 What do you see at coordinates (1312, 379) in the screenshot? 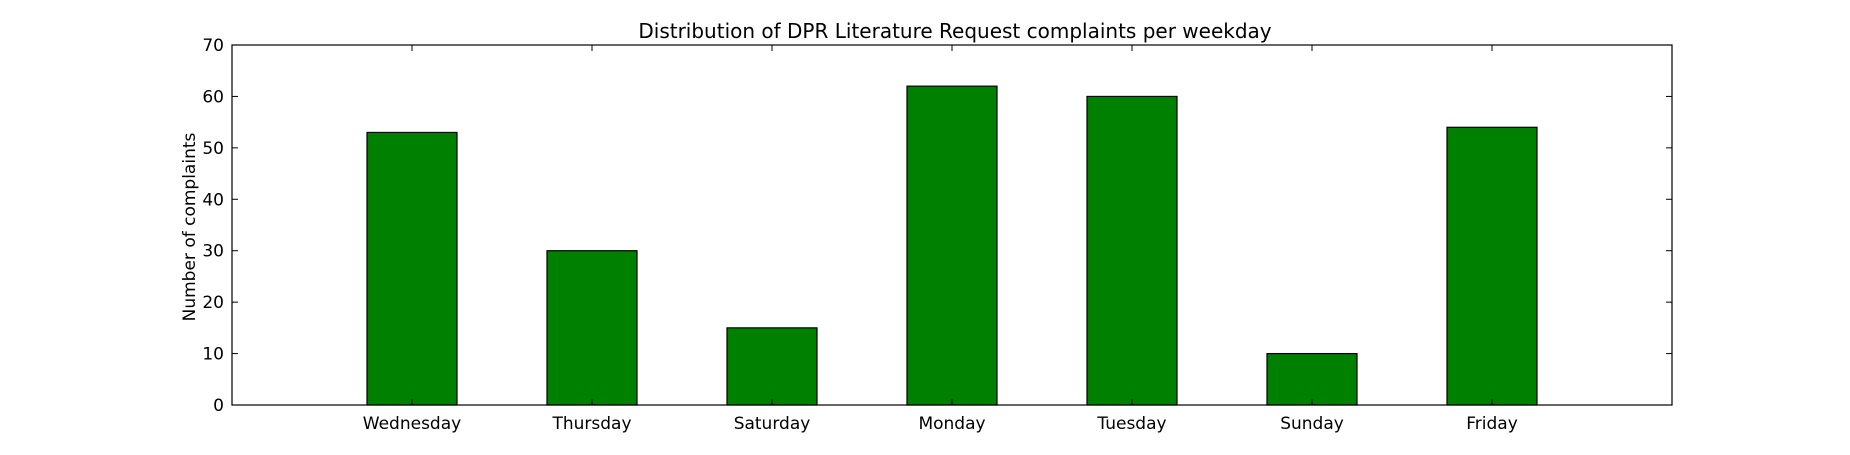
I see `bar-sunday` at bounding box center [1312, 379].